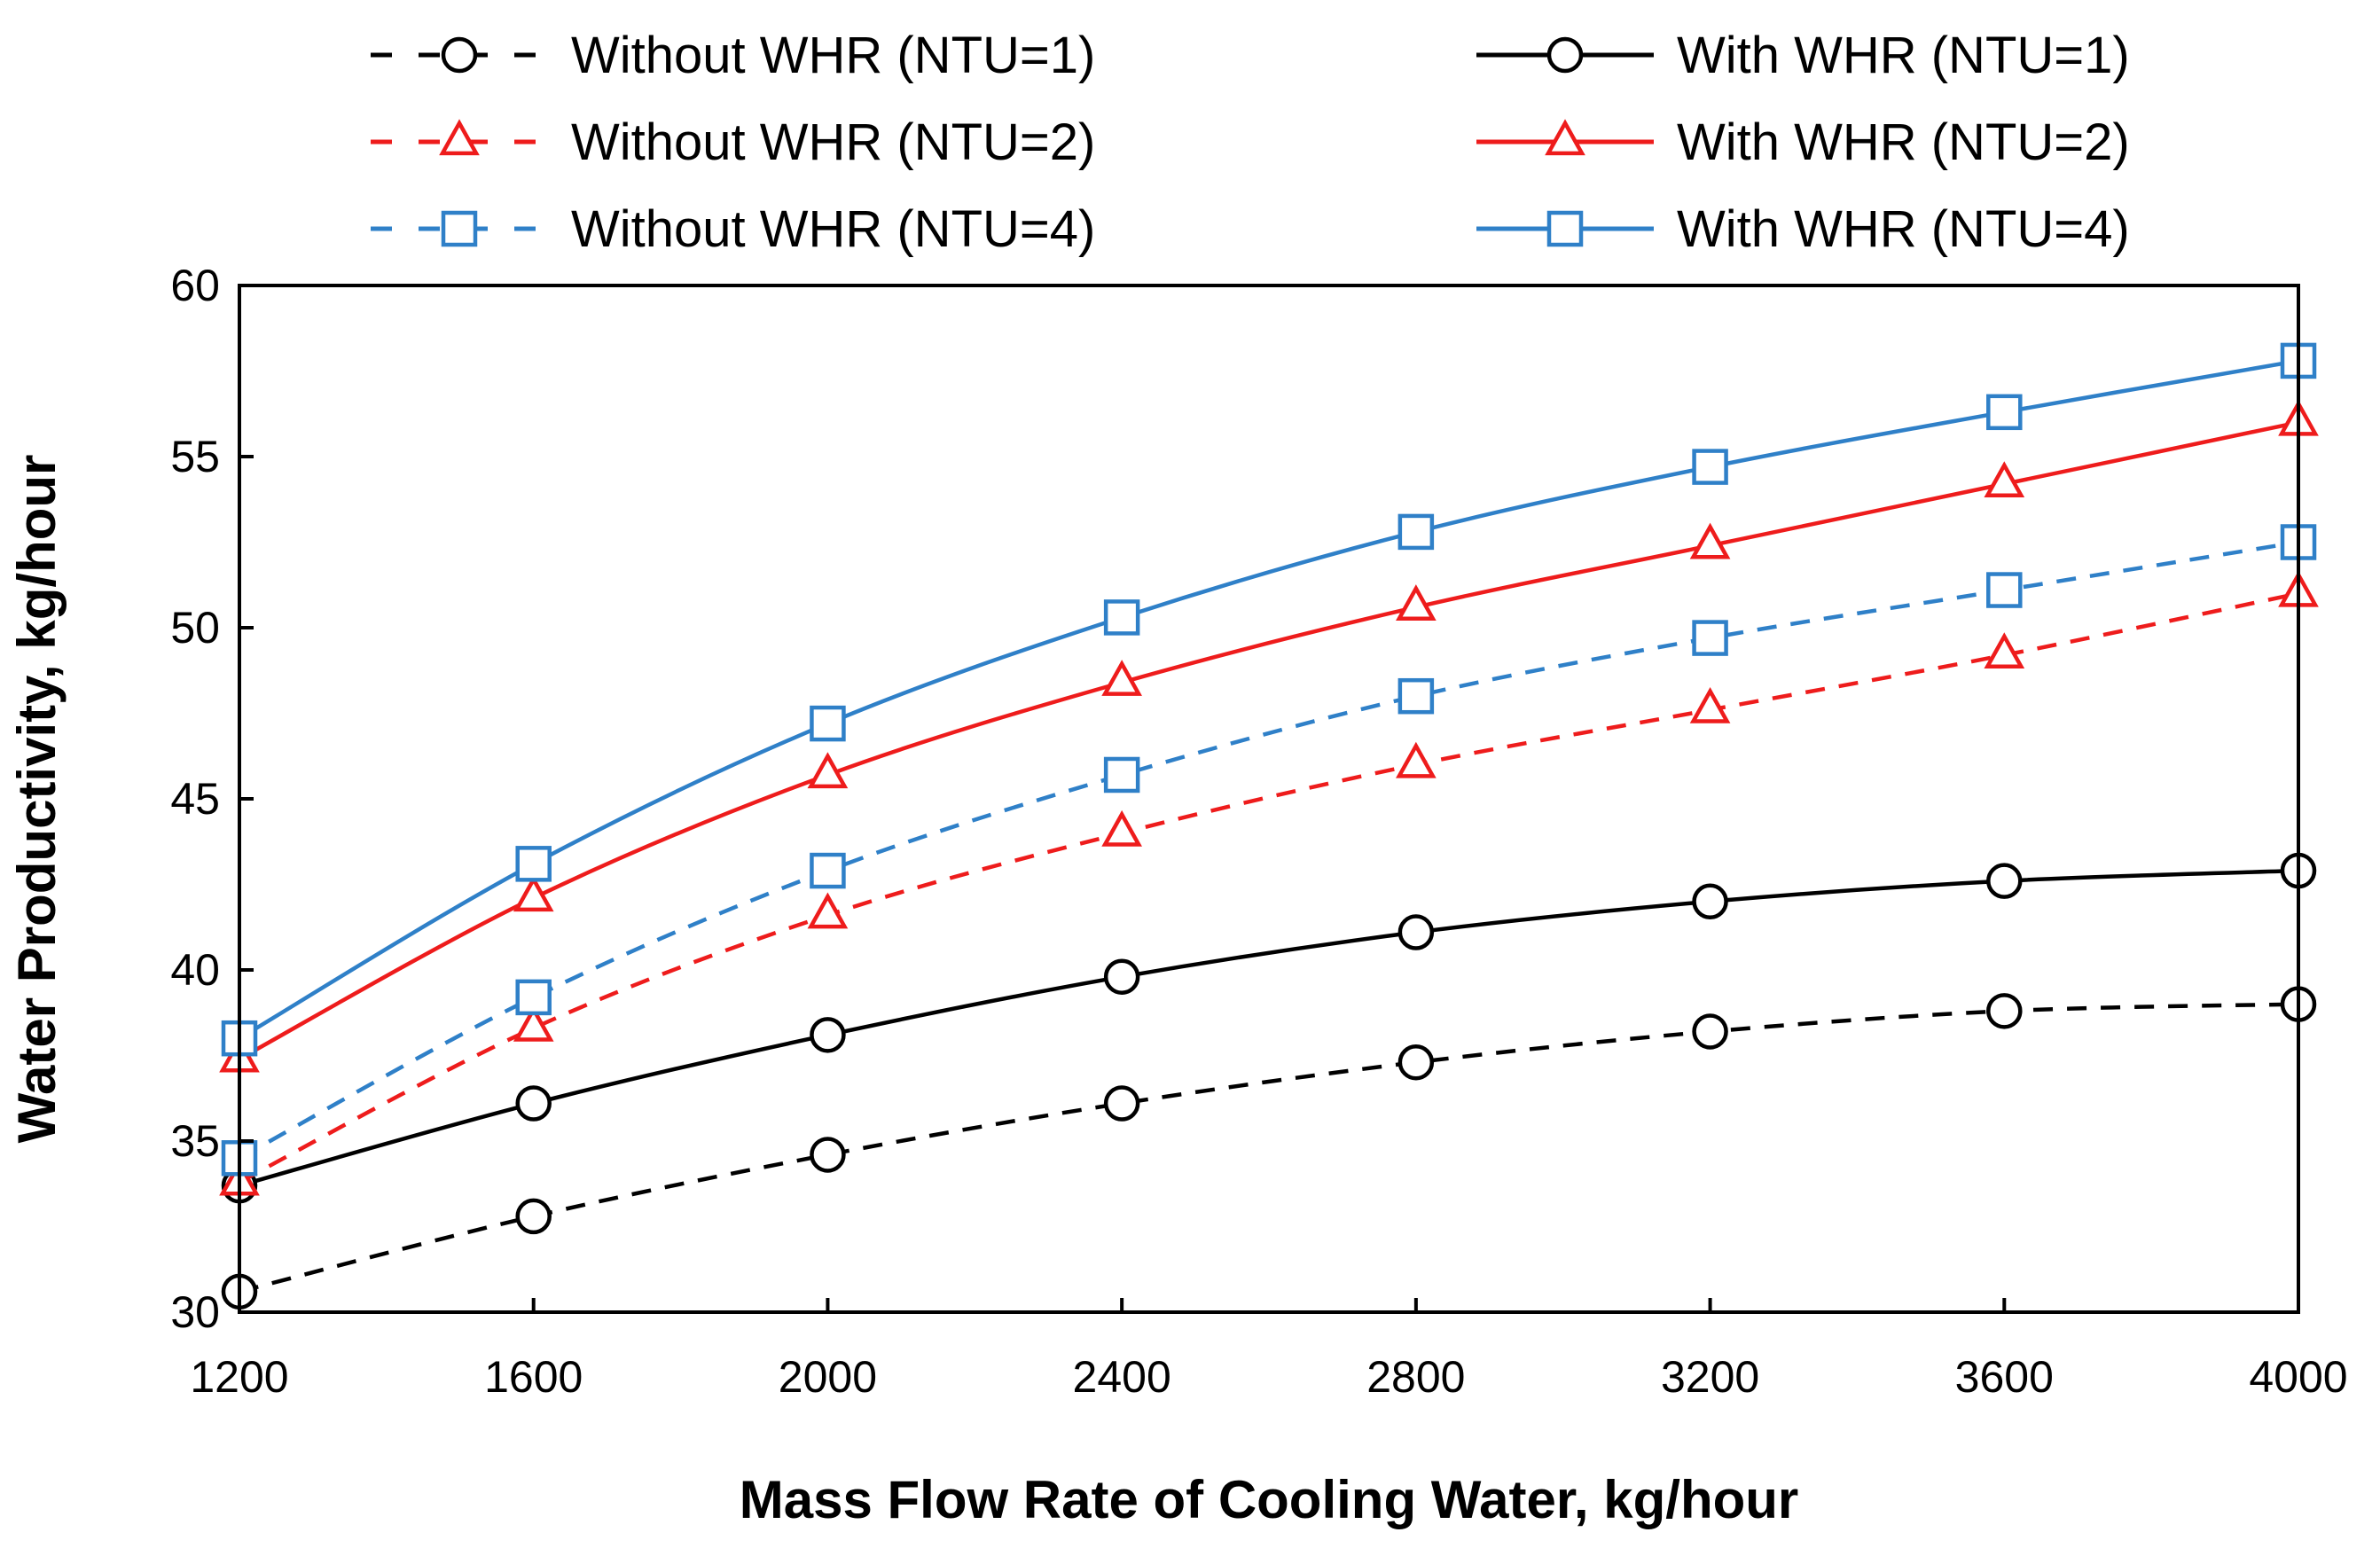 Image resolution: width=2380 pixels, height=1548 pixels. Describe the element at coordinates (833, 55) in the screenshot. I see `legend-label: Without WHR (NTU=1)` at that location.